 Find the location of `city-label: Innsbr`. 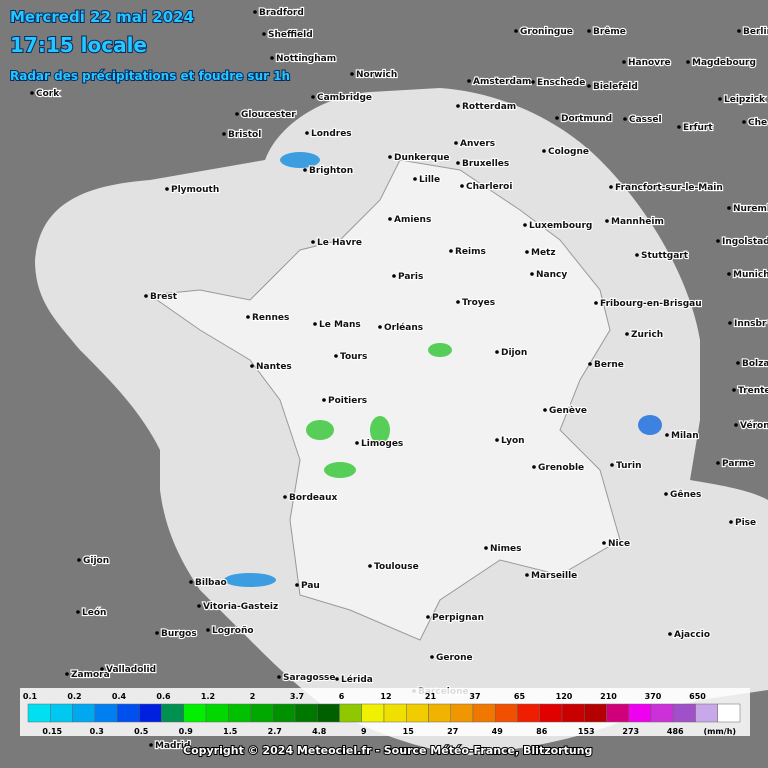

city-label: Innsbr is located at coordinates (750, 324).